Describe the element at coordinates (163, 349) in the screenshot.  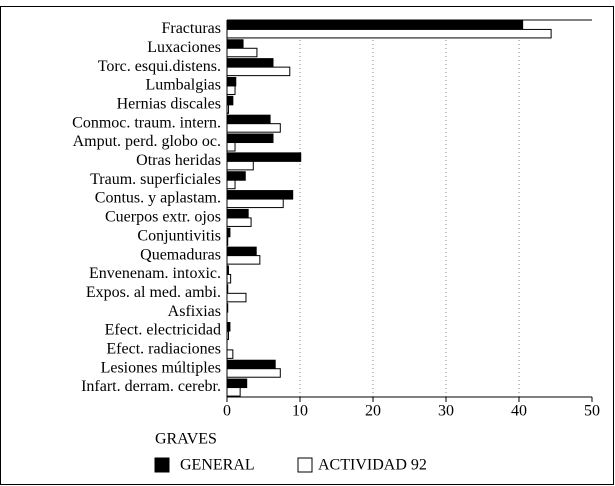
I see `y-tick-label: Efect. radiaciones` at that location.